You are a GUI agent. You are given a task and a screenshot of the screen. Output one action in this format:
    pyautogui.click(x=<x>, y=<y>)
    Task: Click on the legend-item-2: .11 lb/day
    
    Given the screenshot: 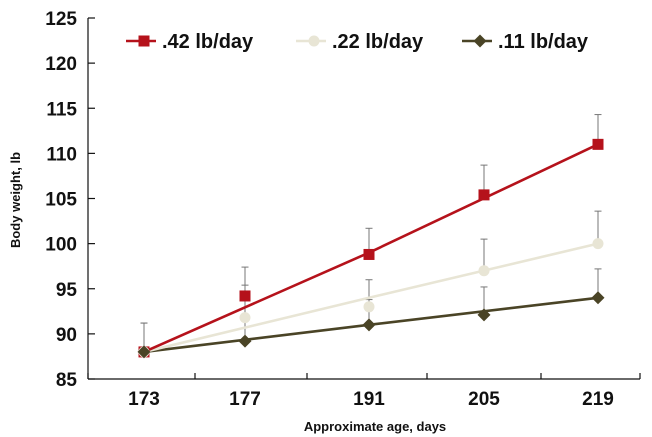 What is the action you would take?
    pyautogui.click(x=525, y=42)
    